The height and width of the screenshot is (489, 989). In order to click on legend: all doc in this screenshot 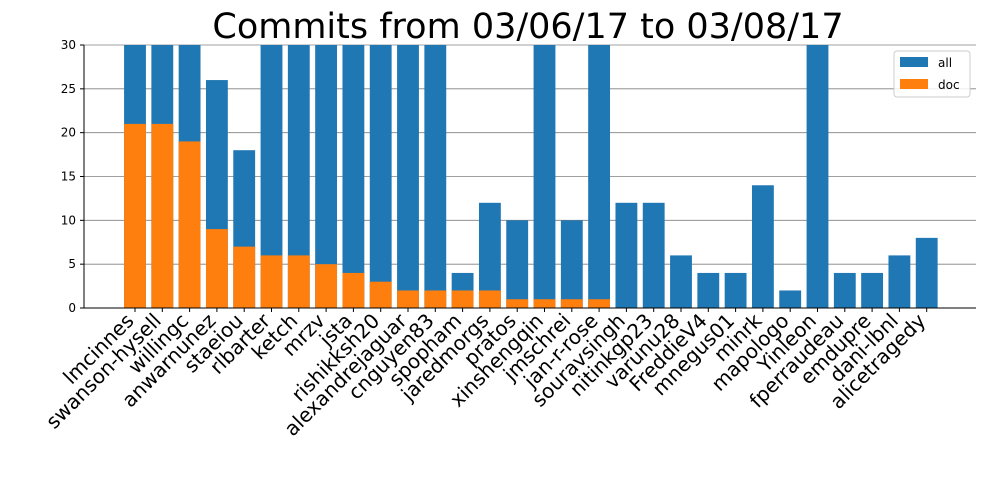, I will do `click(932, 74)`.